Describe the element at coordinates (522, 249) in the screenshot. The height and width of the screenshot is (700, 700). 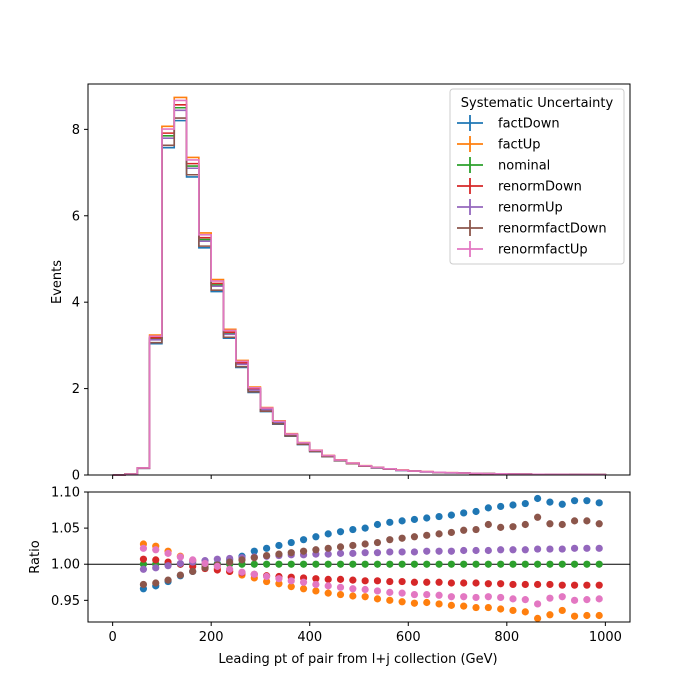
I see `legend-item-renormfactUp: renormfactUp` at that location.